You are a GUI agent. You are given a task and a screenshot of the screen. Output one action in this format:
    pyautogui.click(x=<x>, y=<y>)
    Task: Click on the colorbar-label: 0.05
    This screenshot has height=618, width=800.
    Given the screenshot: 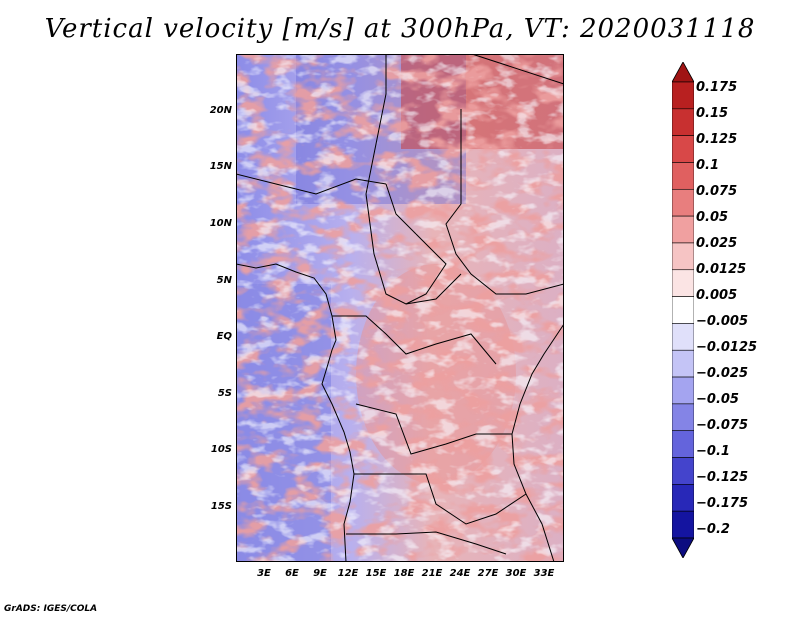 What is the action you would take?
    pyautogui.click(x=712, y=217)
    